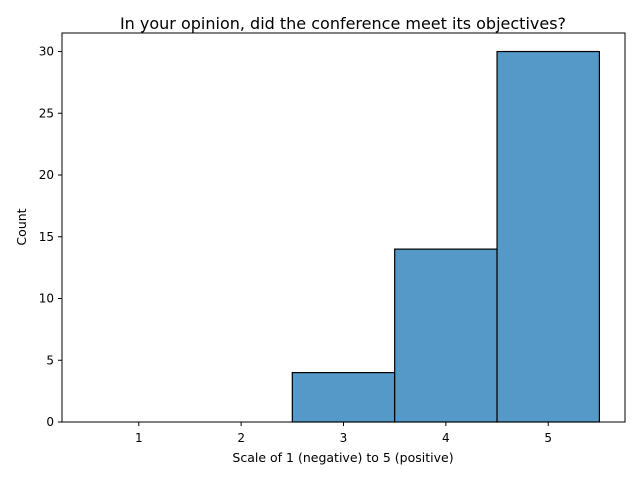 The height and width of the screenshot is (480, 640). Describe the element at coordinates (241, 438) in the screenshot. I see `x-tick-label: 2` at that location.